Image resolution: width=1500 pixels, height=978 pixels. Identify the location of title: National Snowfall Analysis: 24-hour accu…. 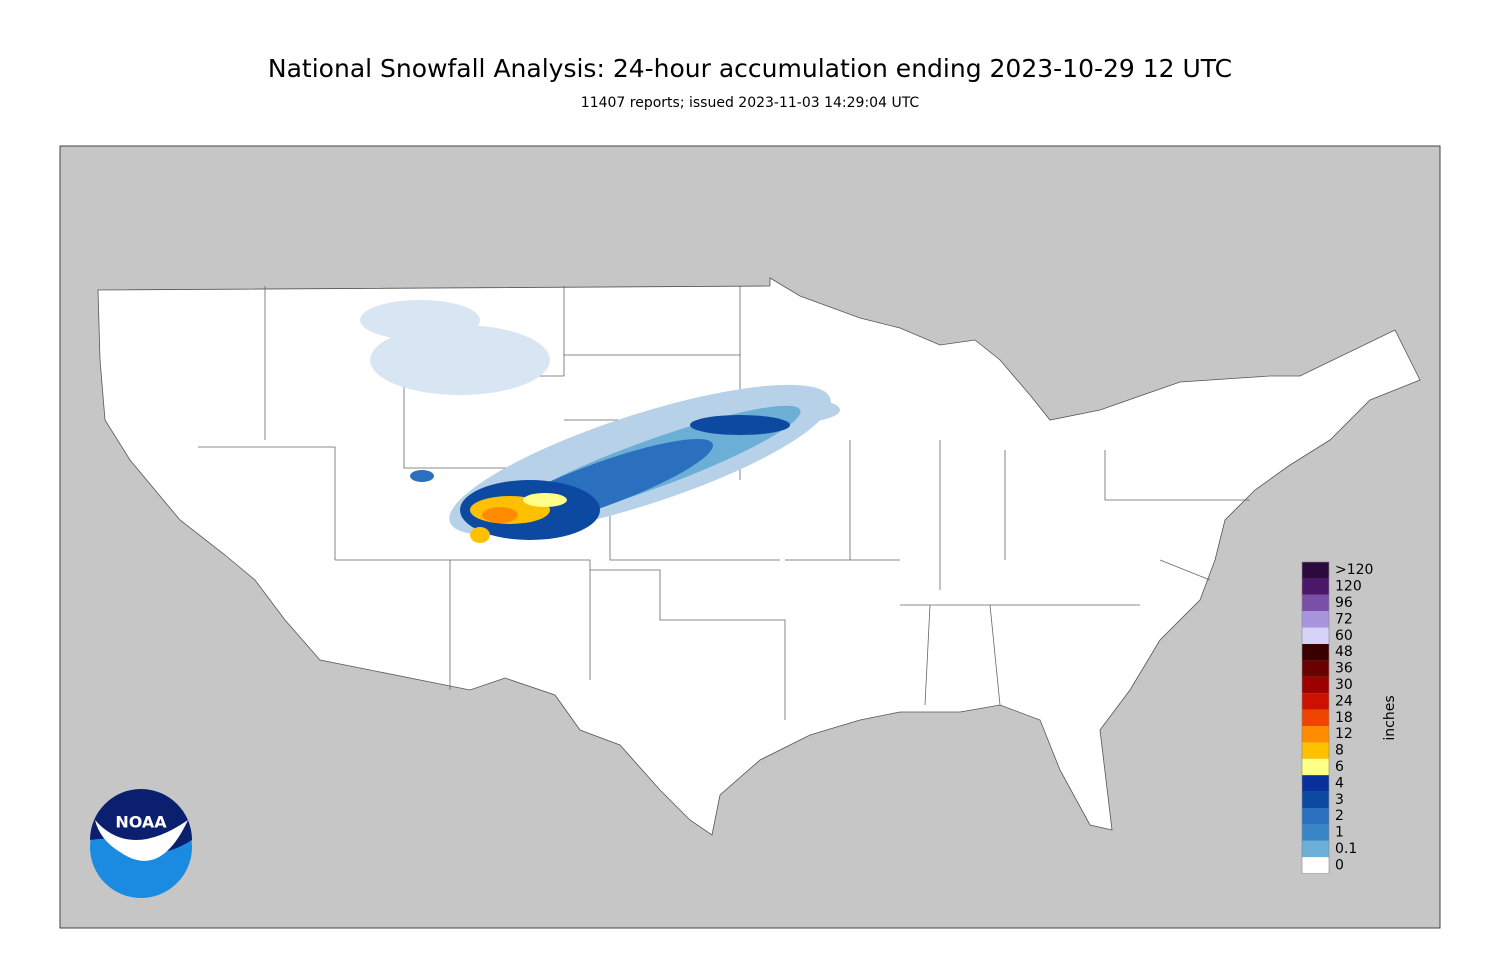
(750, 68).